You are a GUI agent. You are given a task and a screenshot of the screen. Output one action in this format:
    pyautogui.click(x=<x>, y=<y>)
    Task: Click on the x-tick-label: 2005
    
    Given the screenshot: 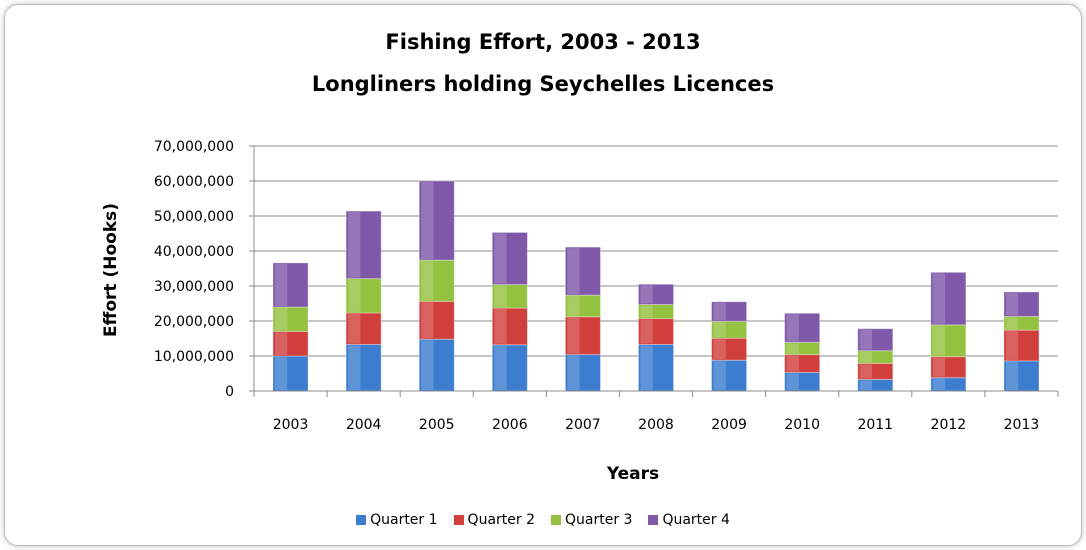 What is the action you would take?
    pyautogui.click(x=437, y=425)
    